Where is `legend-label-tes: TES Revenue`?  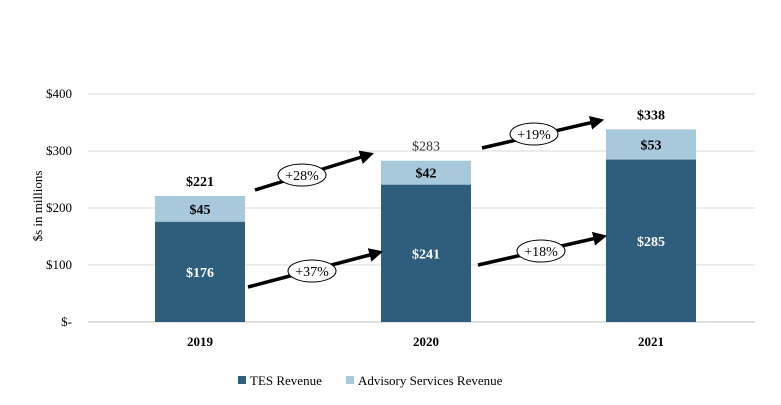
legend-label-tes: TES Revenue is located at coordinates (286, 380).